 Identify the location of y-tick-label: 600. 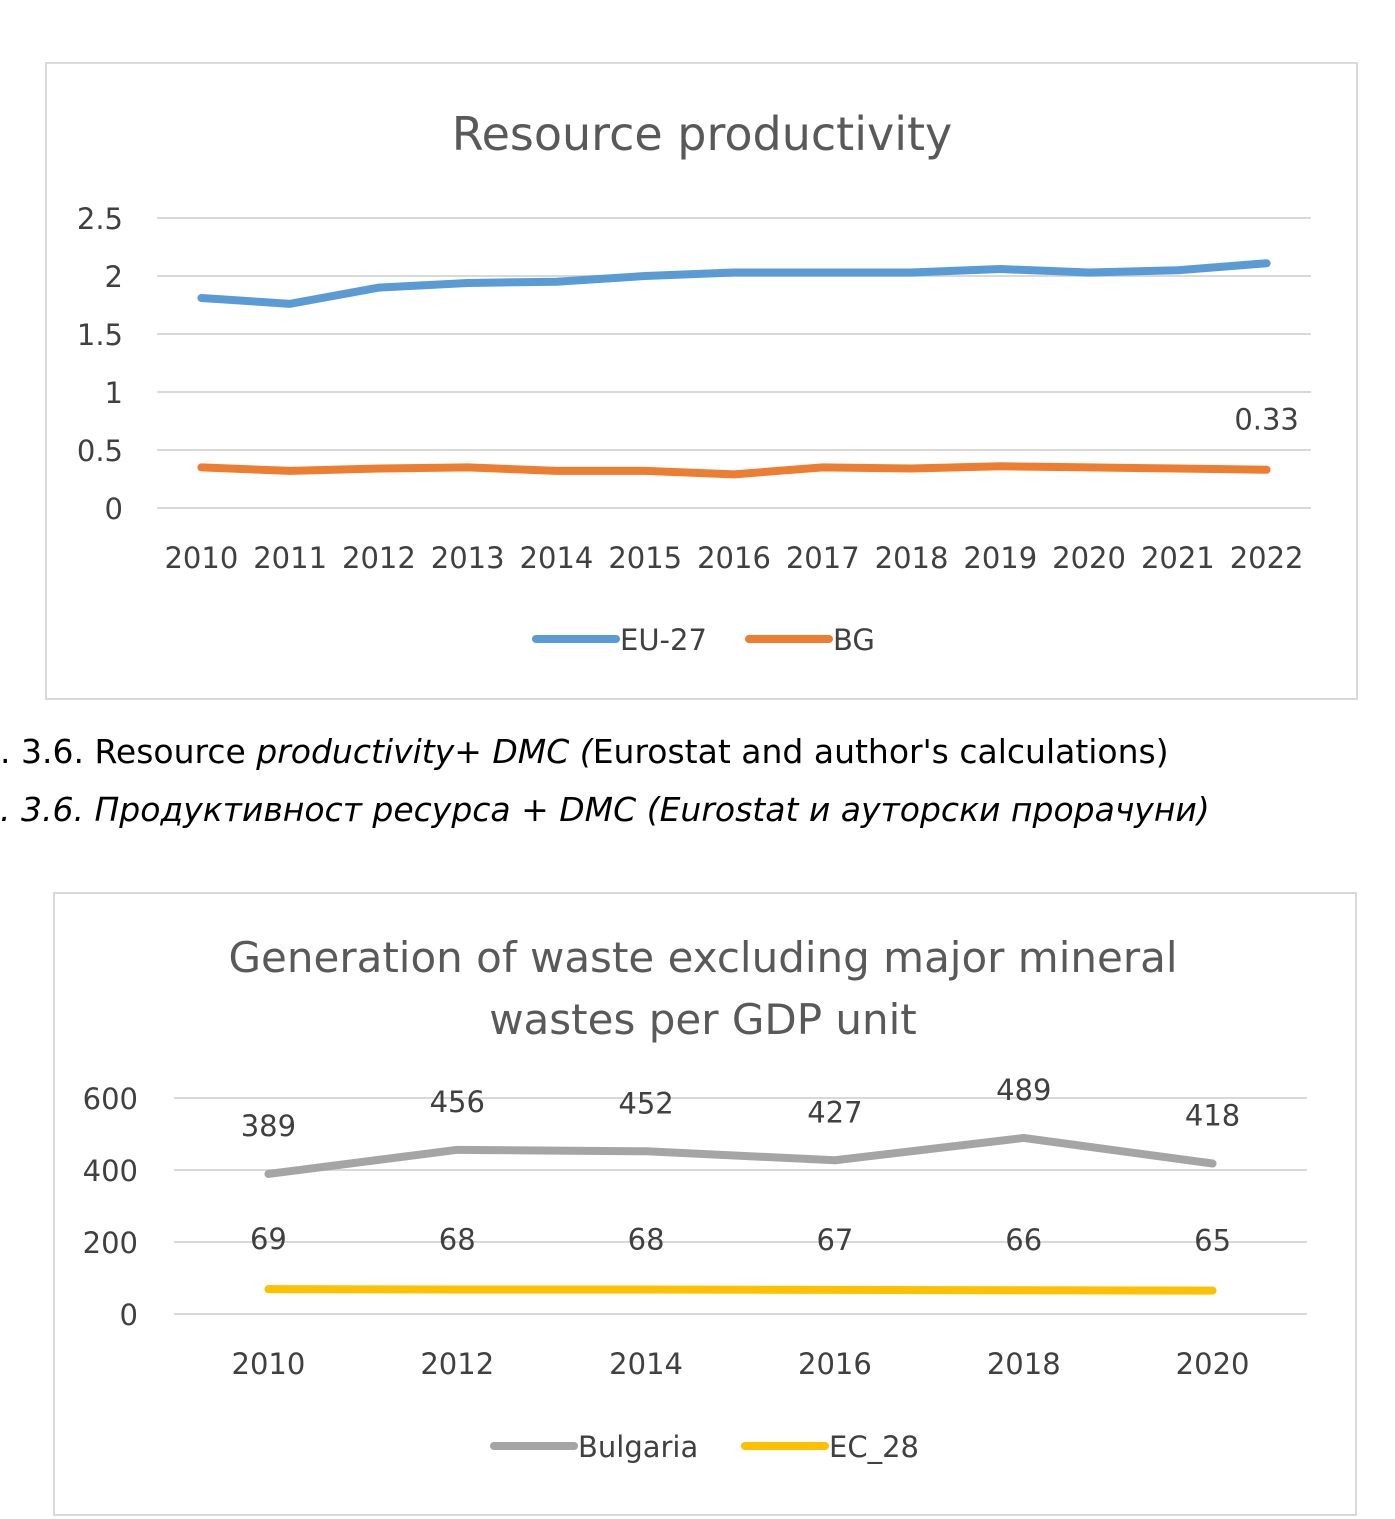
(110, 1099).